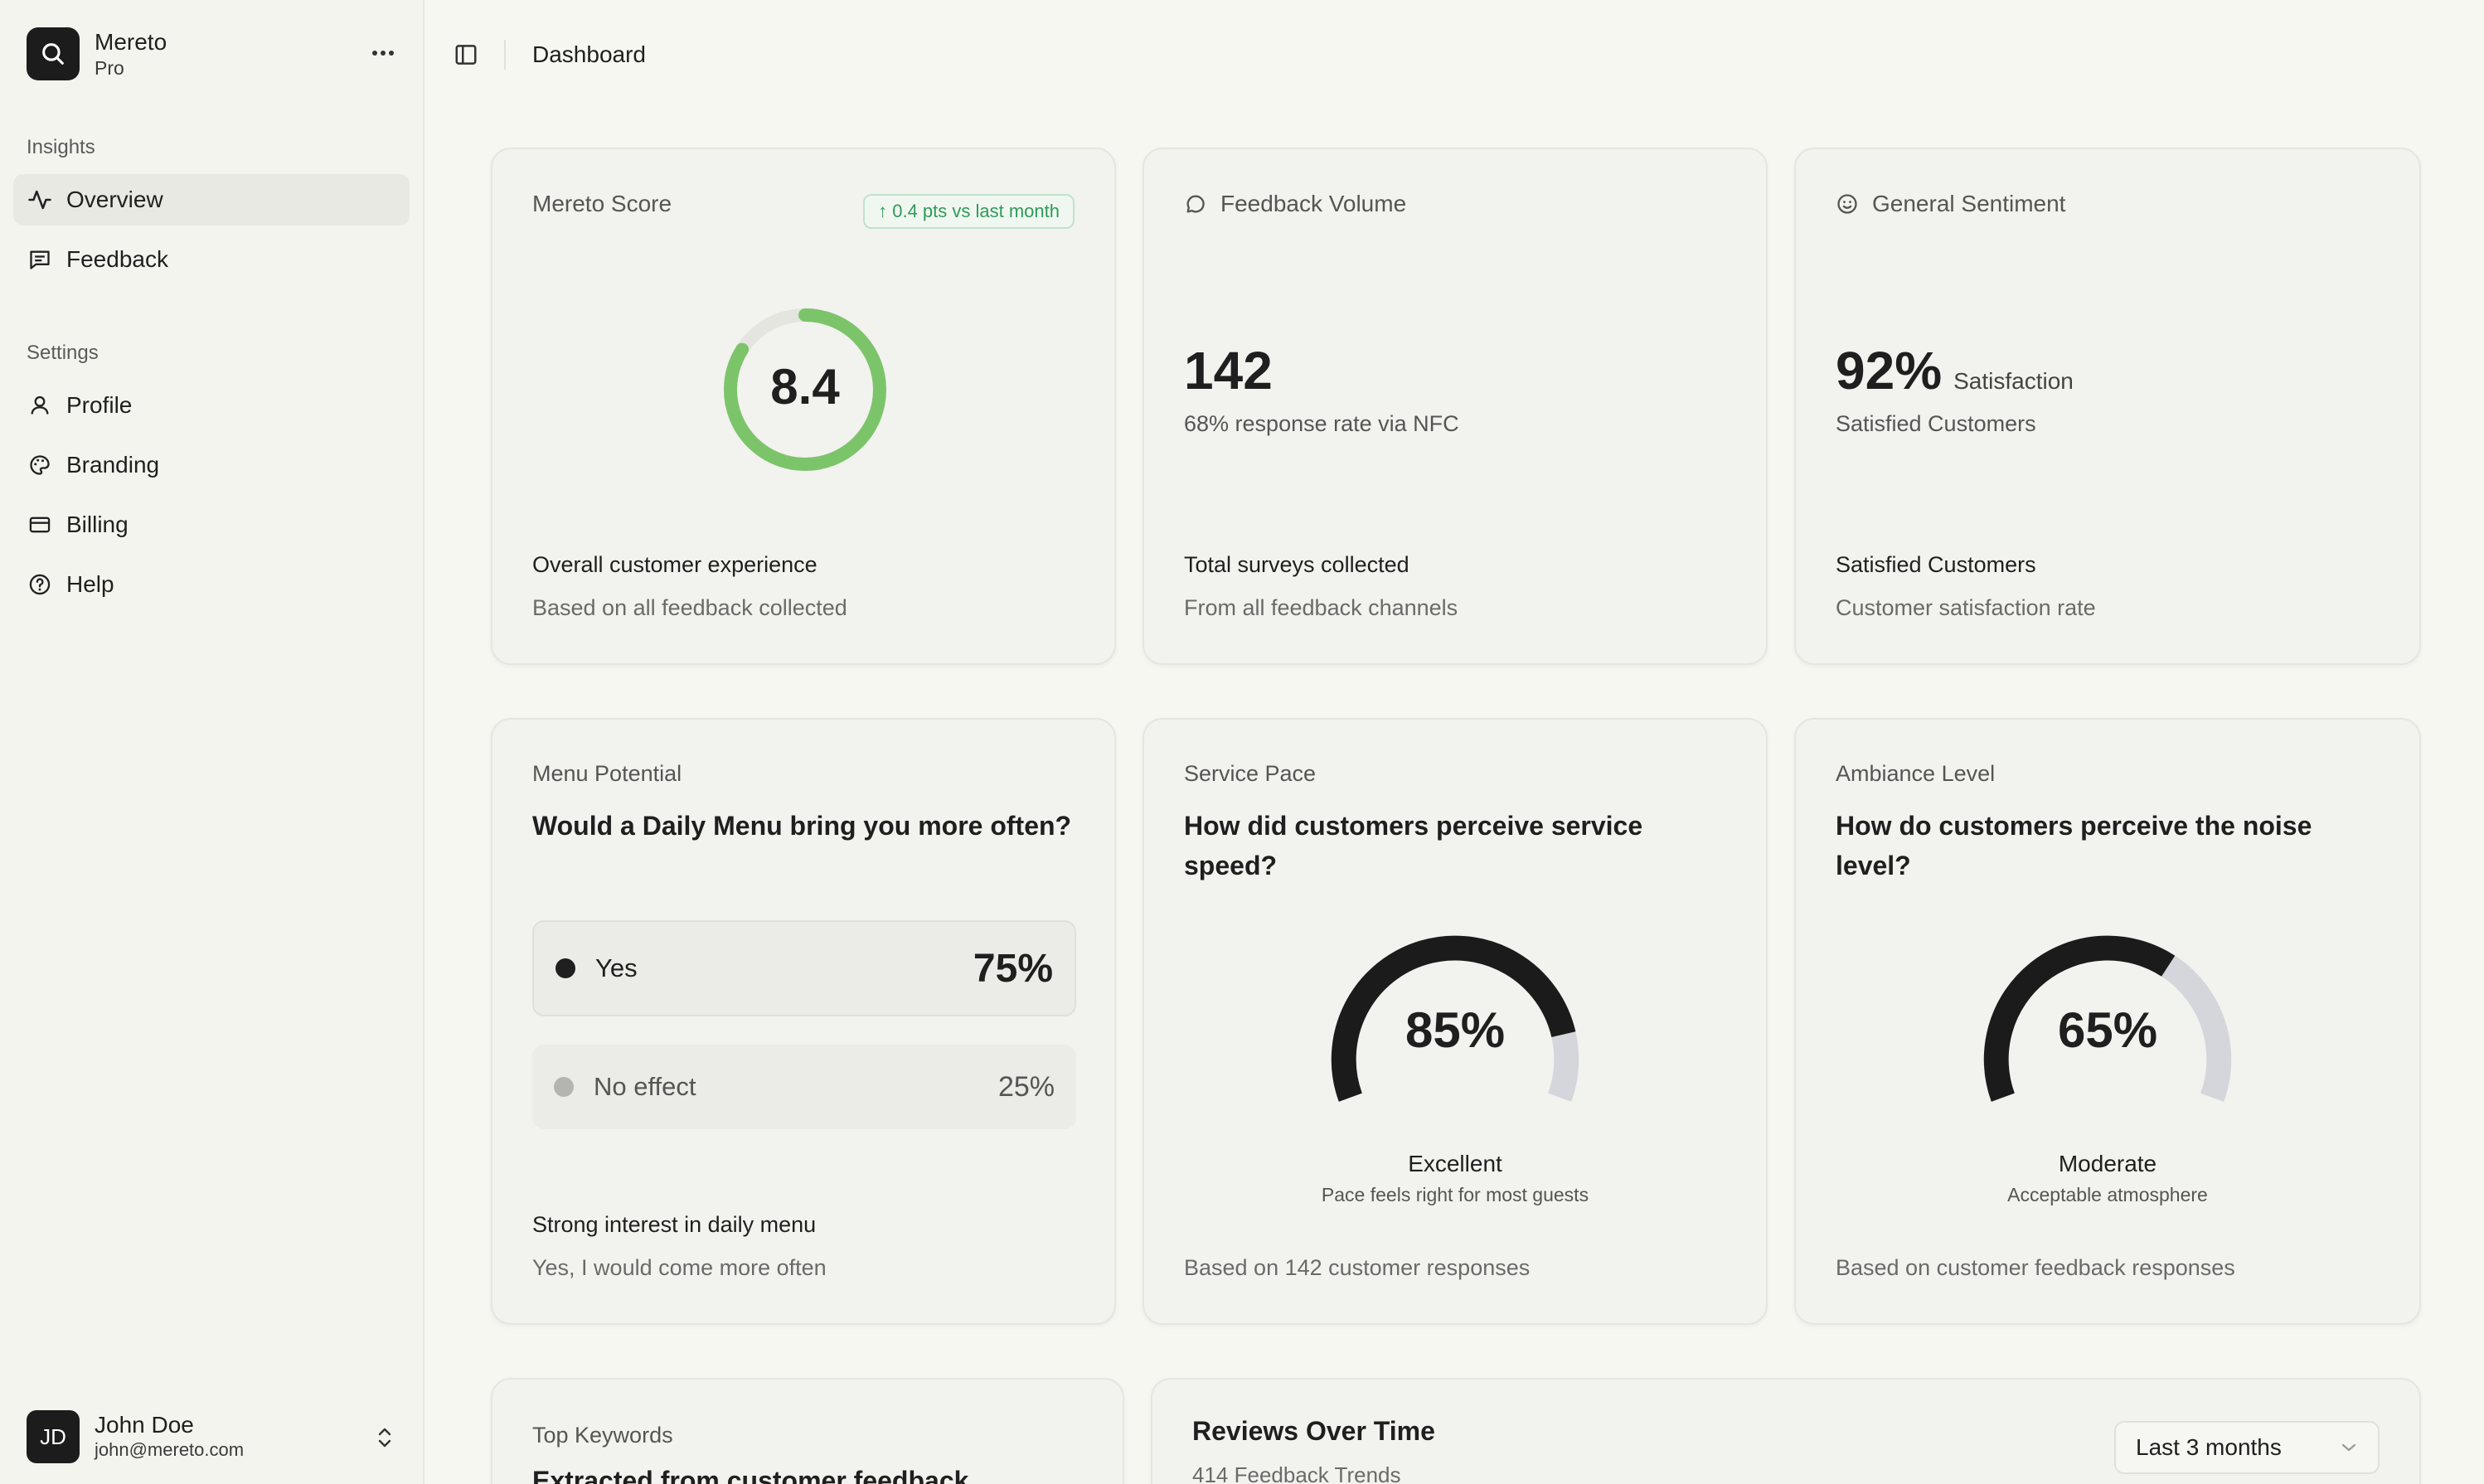  What do you see at coordinates (2349, 1448) in the screenshot?
I see `chevron-down-icon` at bounding box center [2349, 1448].